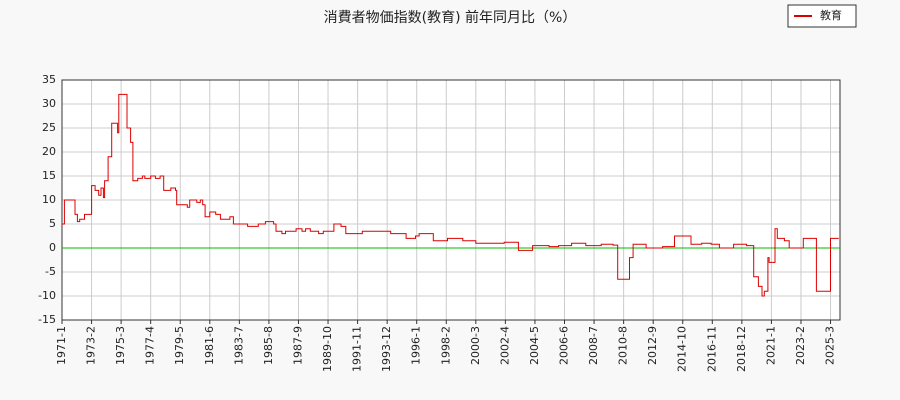 The image size is (900, 400). What do you see at coordinates (91, 345) in the screenshot?
I see `x-tick-label: 1973-2` at bounding box center [91, 345].